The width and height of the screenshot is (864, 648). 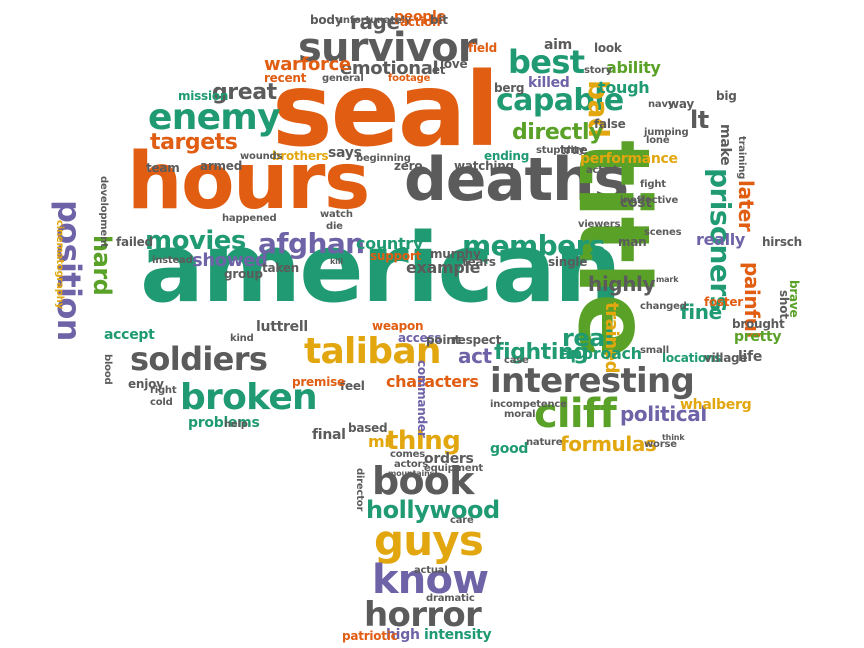 I want to click on word-tears: tears, so click(x=479, y=262).